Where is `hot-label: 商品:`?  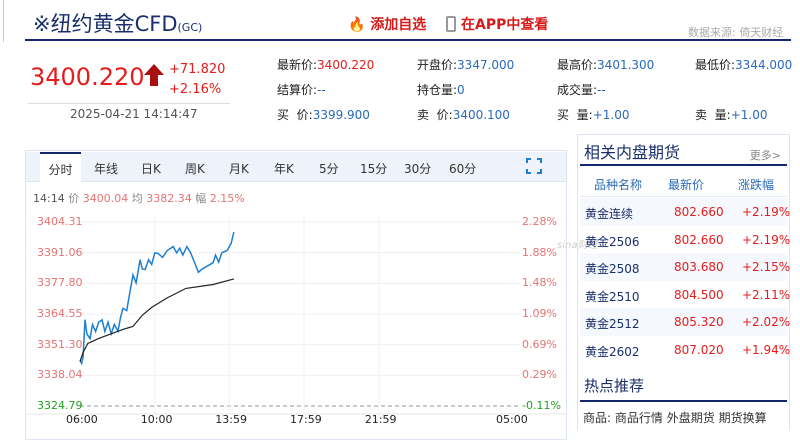 hot-label: 商品: is located at coordinates (597, 418).